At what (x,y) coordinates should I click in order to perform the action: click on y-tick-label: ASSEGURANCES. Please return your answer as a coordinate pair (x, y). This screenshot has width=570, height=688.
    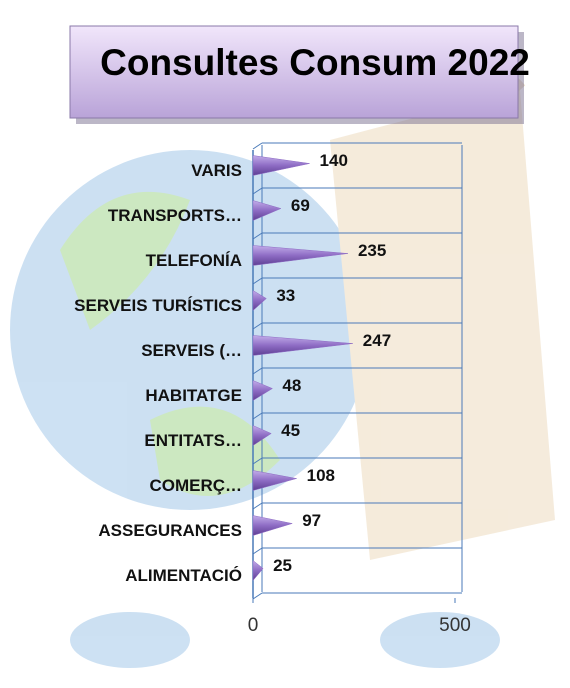
    Looking at the image, I should click on (170, 530).